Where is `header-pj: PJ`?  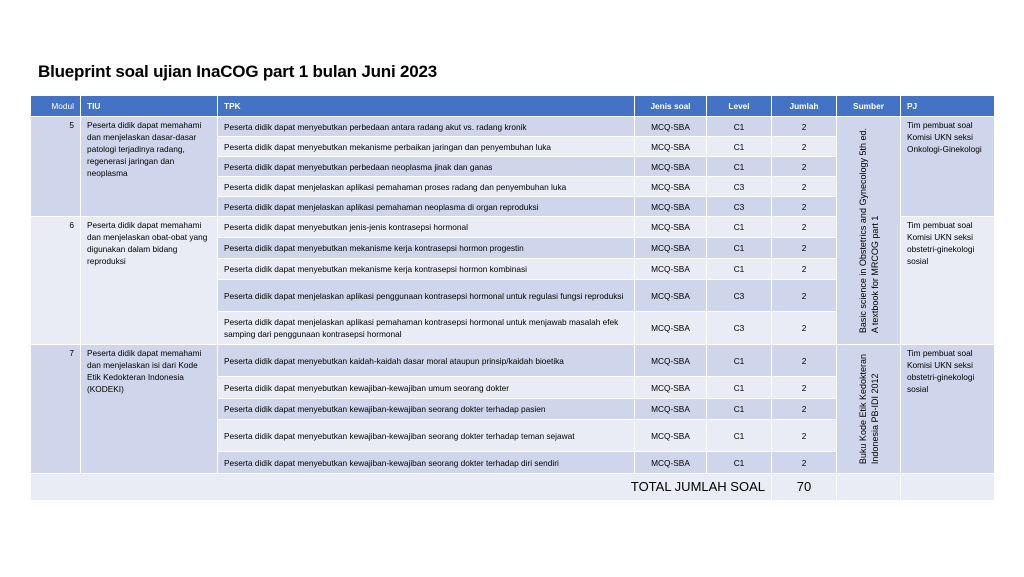
header-pj: PJ is located at coordinates (947, 106).